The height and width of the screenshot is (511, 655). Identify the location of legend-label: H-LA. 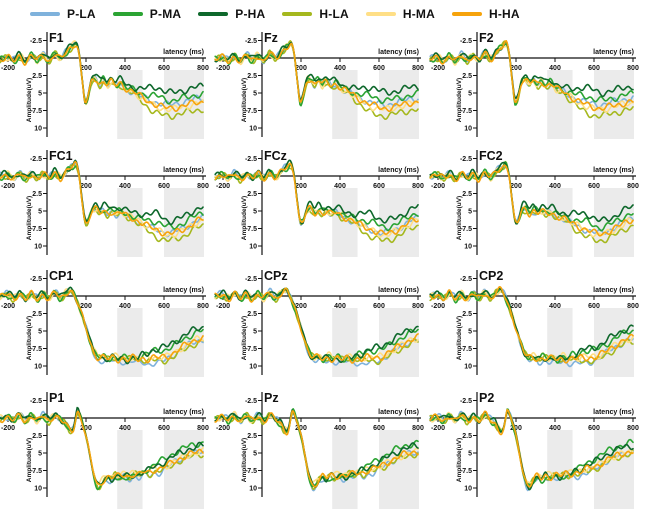
(334, 14).